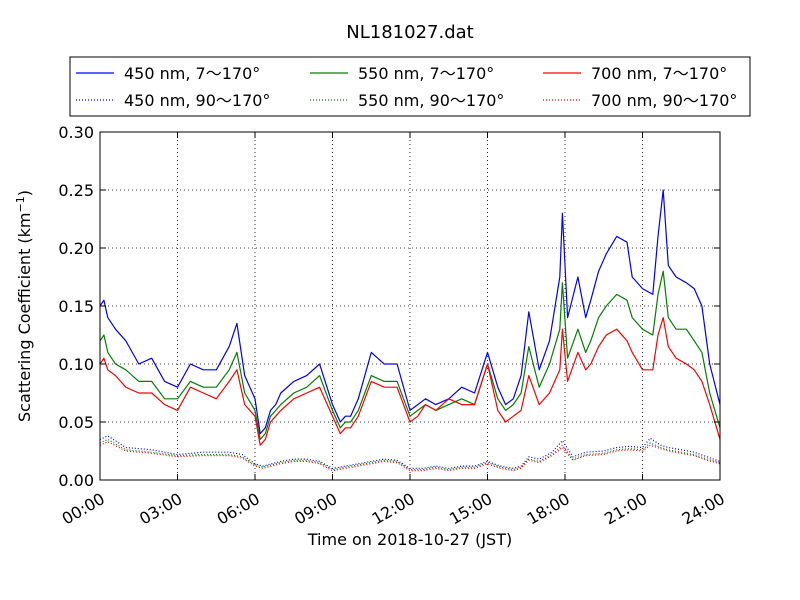 The width and height of the screenshot is (800, 600). Describe the element at coordinates (470, 509) in the screenshot. I see `x-tick-label: 15:00` at that location.